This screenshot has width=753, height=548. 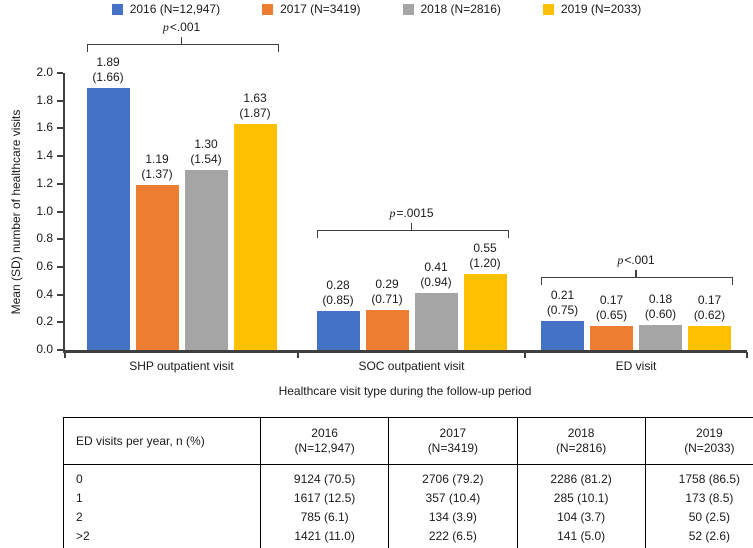 What do you see at coordinates (405, 351) in the screenshot?
I see `x-axis-line` at bounding box center [405, 351].